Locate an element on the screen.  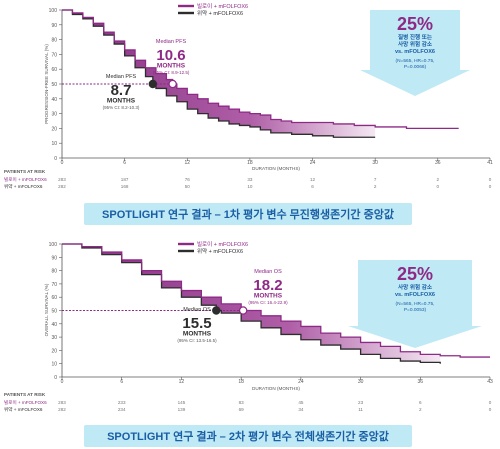
os-y-tick-label: 70 is located at coordinates (54, 285).